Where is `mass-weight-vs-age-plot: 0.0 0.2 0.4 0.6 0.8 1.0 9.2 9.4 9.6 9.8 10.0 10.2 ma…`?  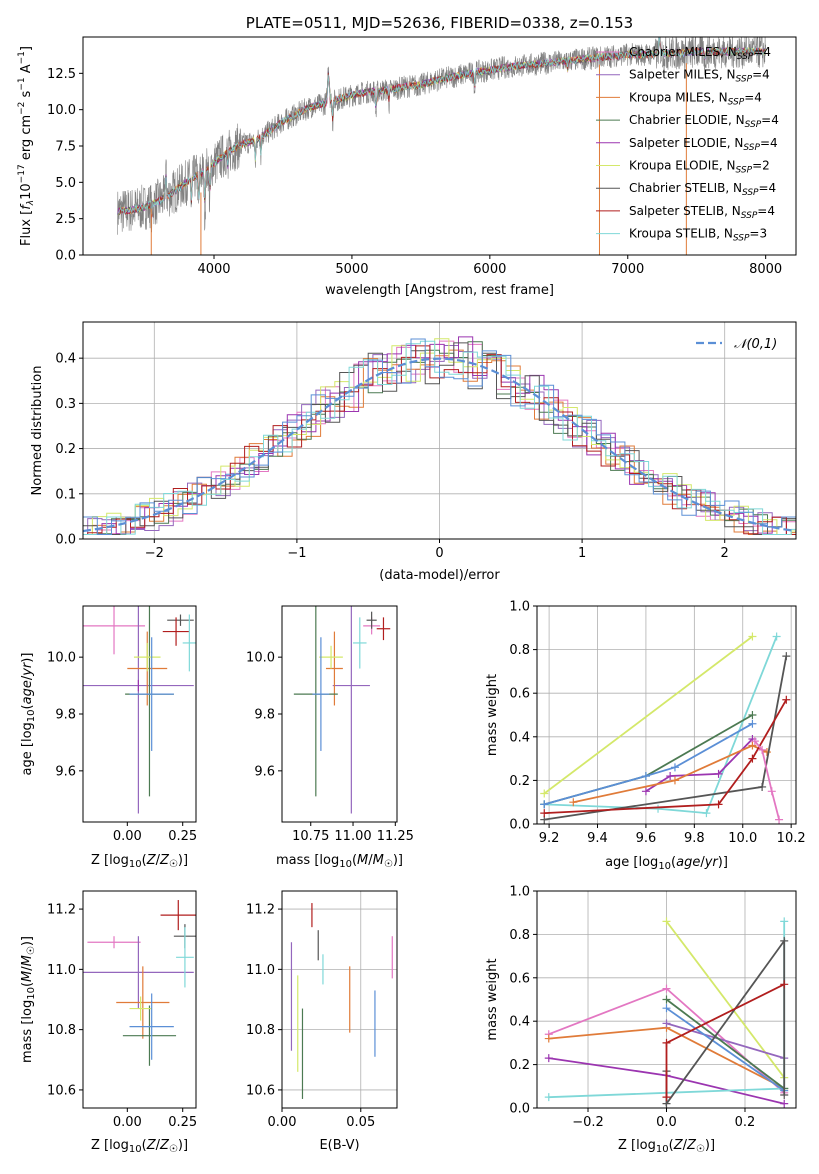 mass-weight-vs-age-plot: 0.0 0.2 0.4 0.6 0.8 1.0 9.2 9.4 9.6 9.8 10.0 10.2 ma… is located at coordinates (645, 736).